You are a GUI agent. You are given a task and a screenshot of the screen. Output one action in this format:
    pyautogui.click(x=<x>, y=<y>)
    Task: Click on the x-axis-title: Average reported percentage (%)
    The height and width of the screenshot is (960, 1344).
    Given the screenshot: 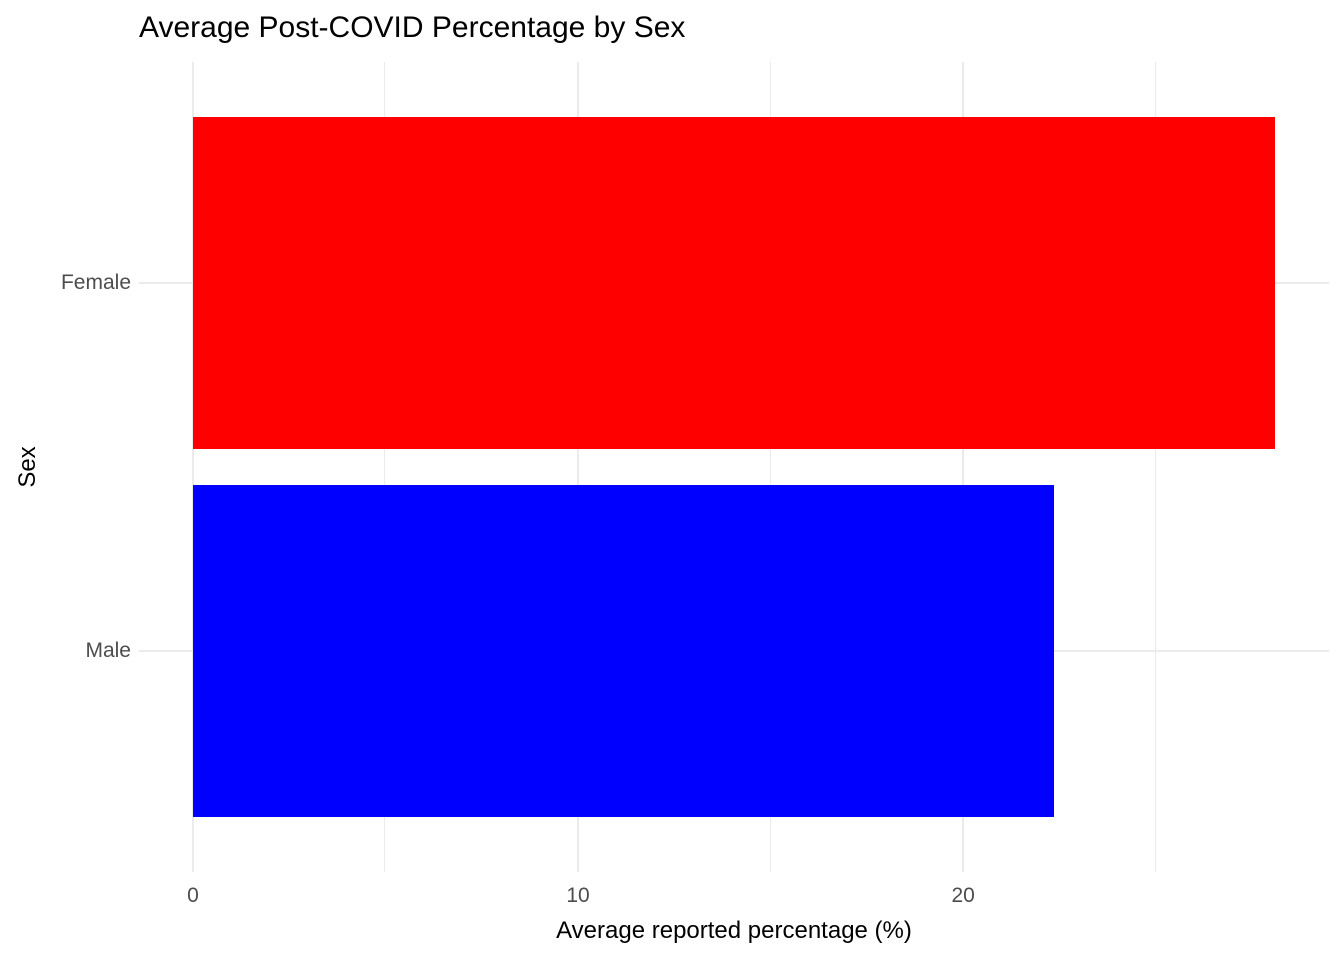 What is the action you would take?
    pyautogui.click(x=734, y=930)
    